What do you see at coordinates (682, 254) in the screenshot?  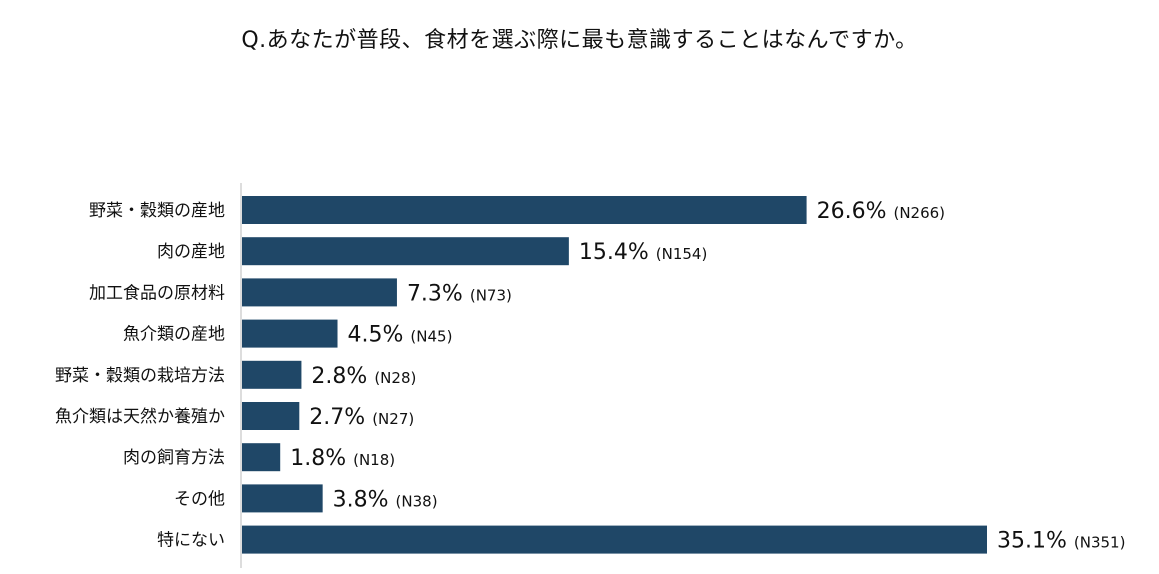 I see `n-count-label: (N154)` at bounding box center [682, 254].